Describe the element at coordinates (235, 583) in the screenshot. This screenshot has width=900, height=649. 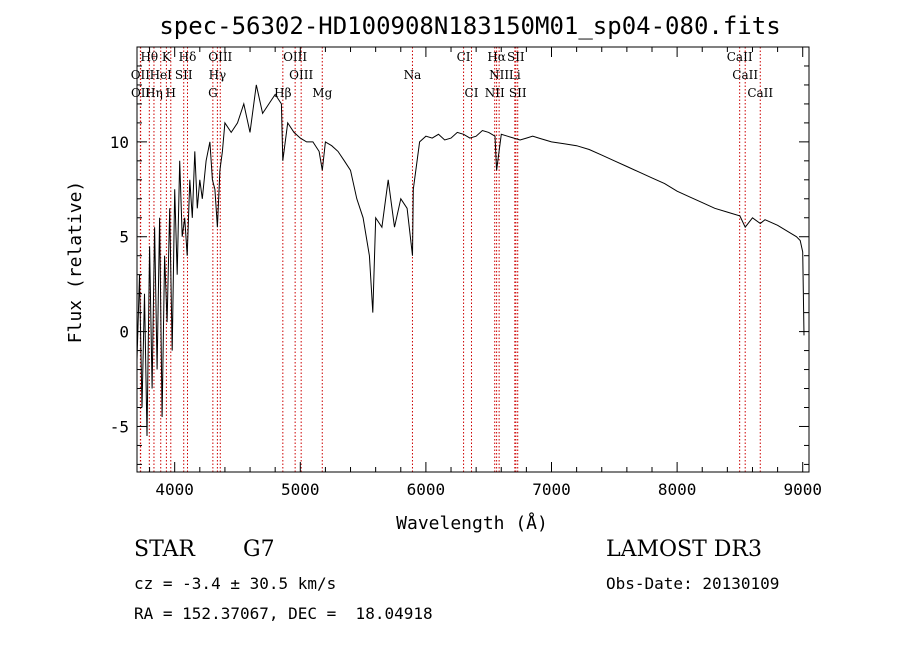
I see `redshift-cz: cz = -3.4 ± 30.5 km/s` at that location.